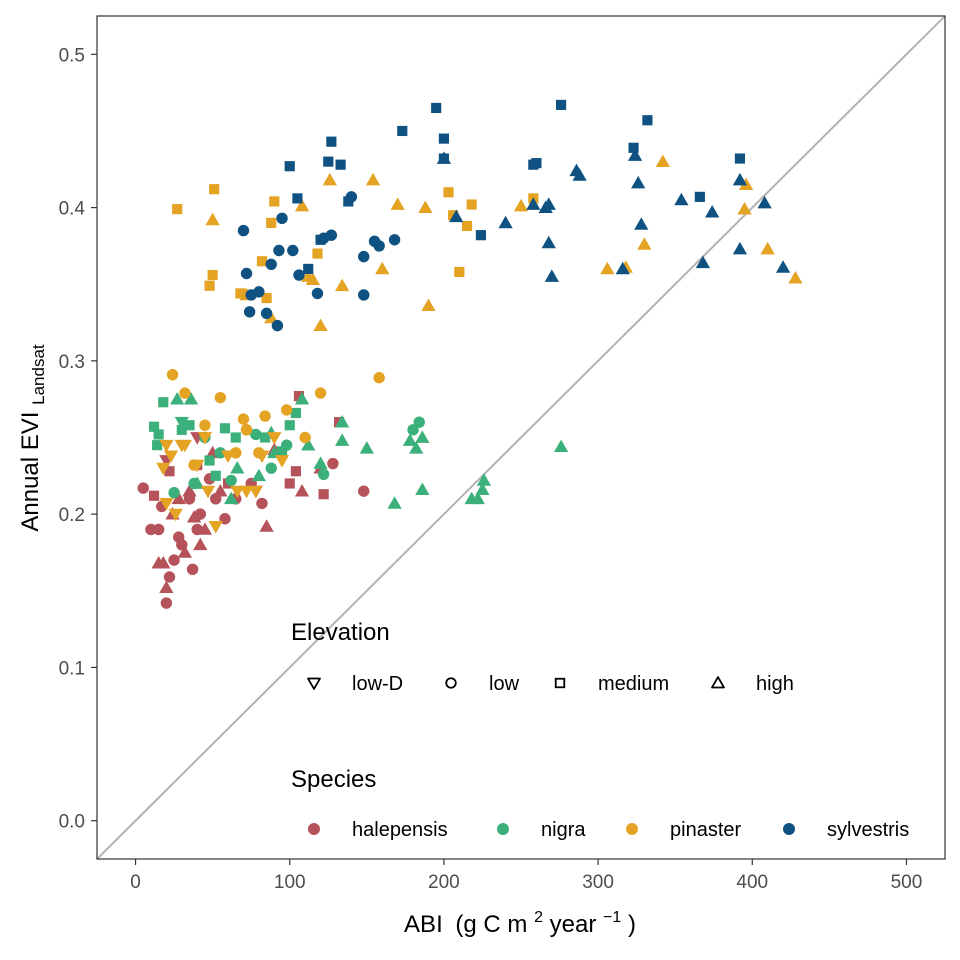  What do you see at coordinates (538, 917) in the screenshot?
I see `x-axis-title-sup-1: 2` at bounding box center [538, 917].